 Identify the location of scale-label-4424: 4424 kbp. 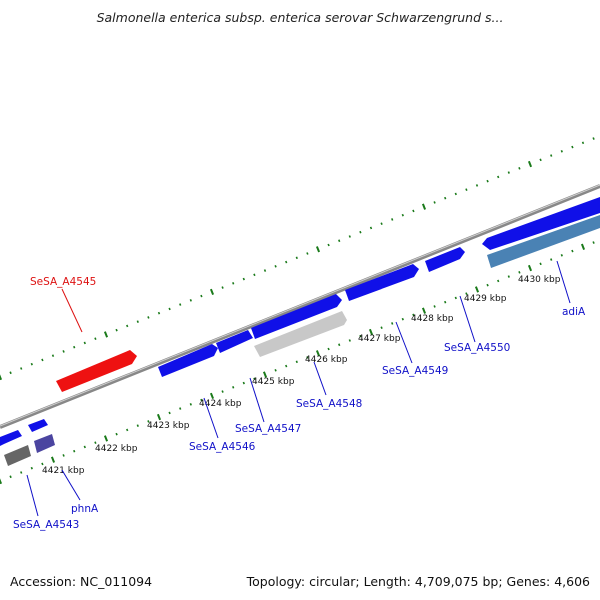
(220, 404).